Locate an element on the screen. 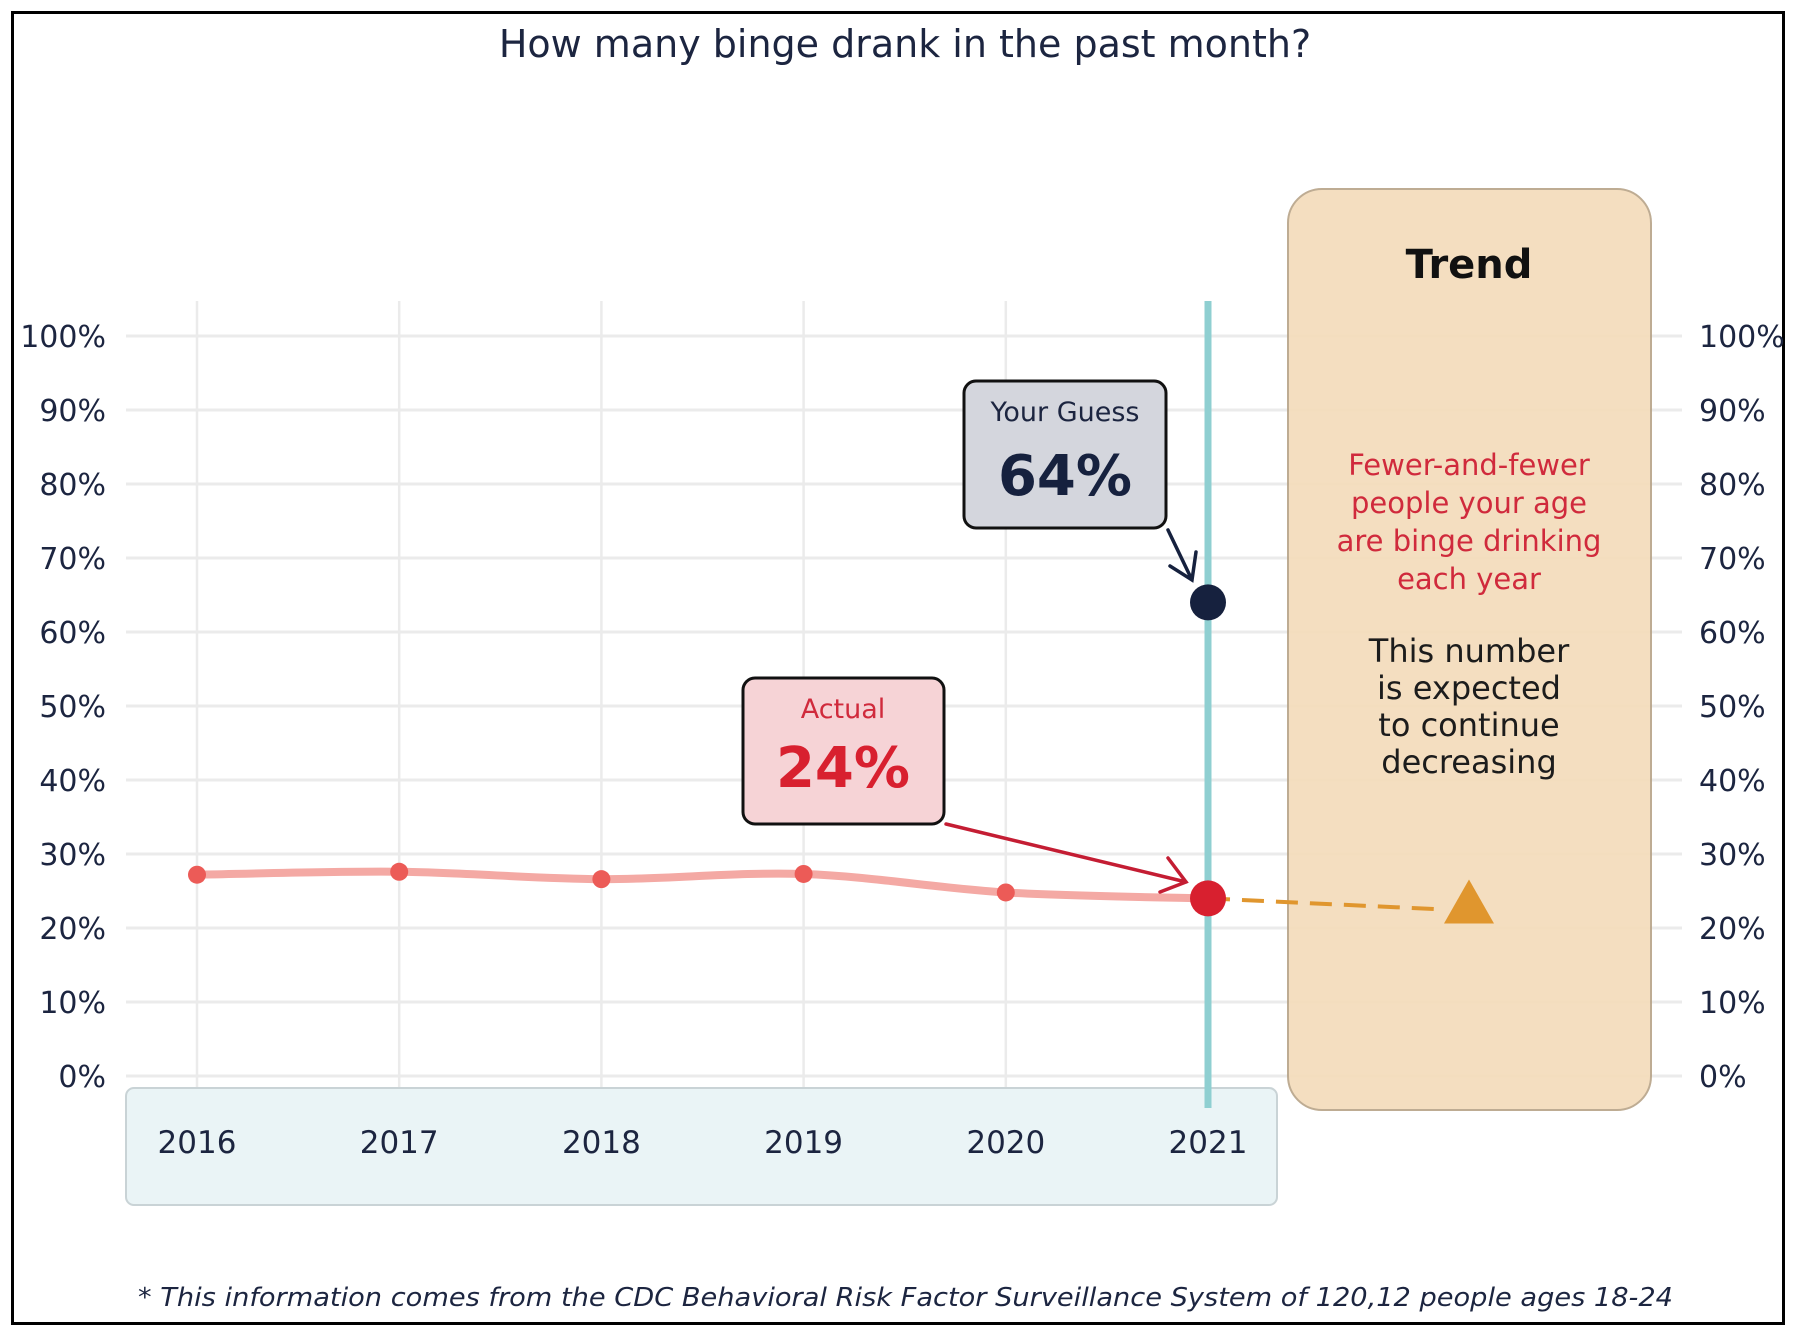 The height and width of the screenshot is (1340, 1800). y-tick-label-right: 100% is located at coordinates (1742, 337).